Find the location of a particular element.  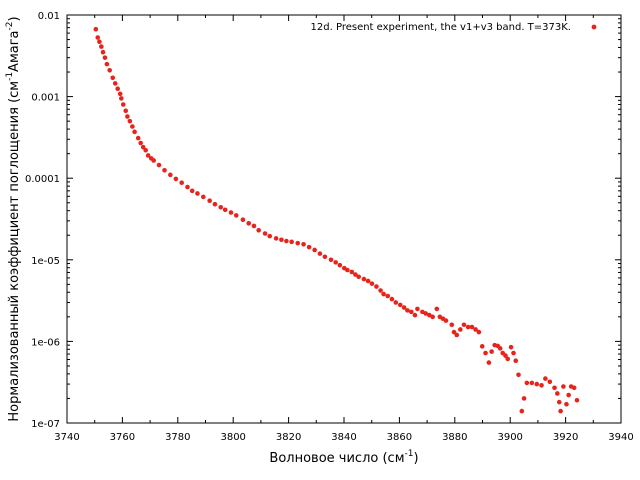

x-tick-label: 3880 is located at coordinates (454, 437).